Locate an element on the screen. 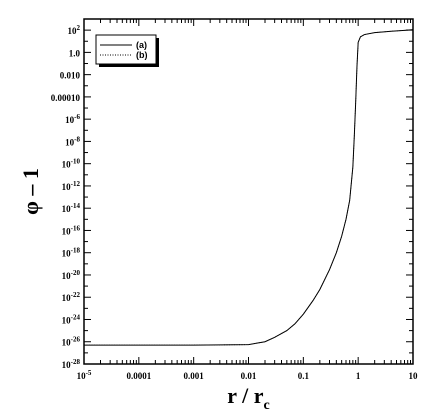 This screenshot has width=443, height=415. x-tick-label: 1 is located at coordinates (358, 376).